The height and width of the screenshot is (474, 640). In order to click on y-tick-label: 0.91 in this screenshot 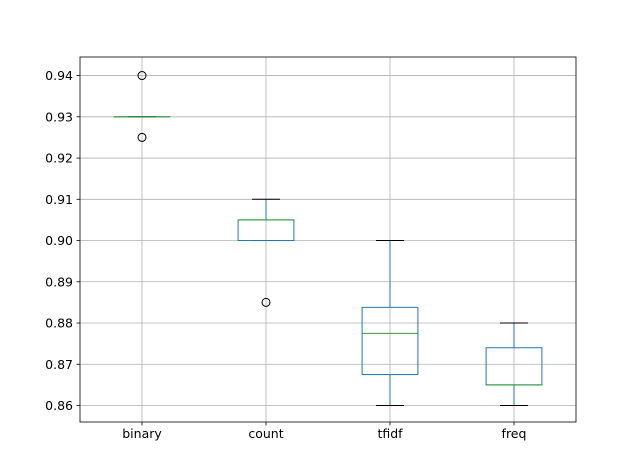, I will do `click(59, 199)`.